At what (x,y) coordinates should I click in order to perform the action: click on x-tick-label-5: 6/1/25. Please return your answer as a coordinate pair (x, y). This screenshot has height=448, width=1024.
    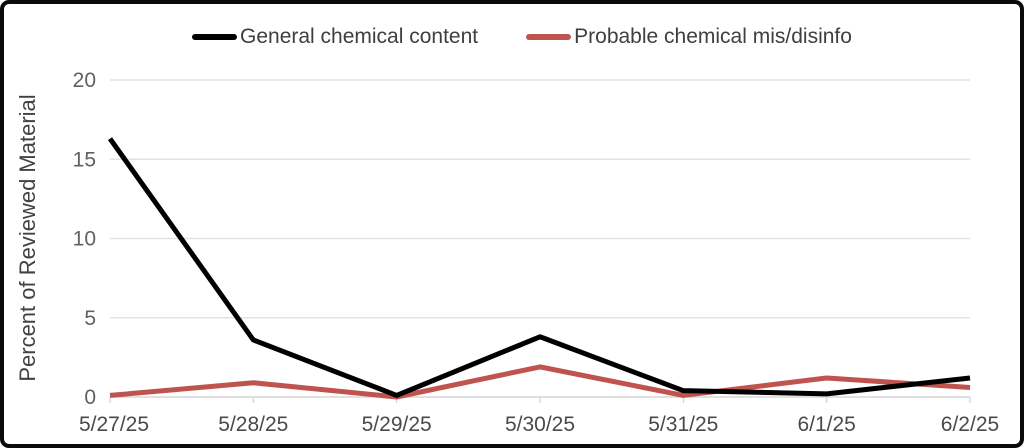
    Looking at the image, I should click on (826, 424).